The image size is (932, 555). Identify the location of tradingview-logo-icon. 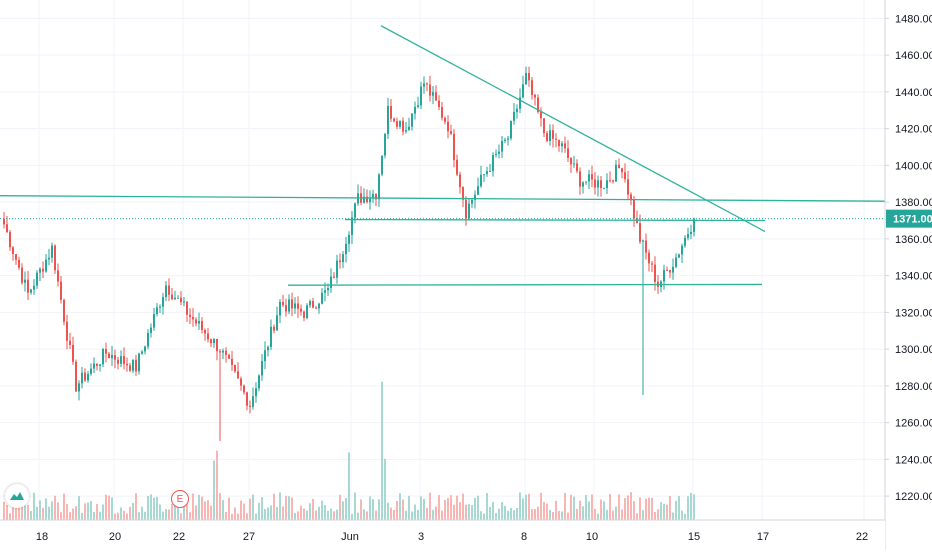
(17, 496).